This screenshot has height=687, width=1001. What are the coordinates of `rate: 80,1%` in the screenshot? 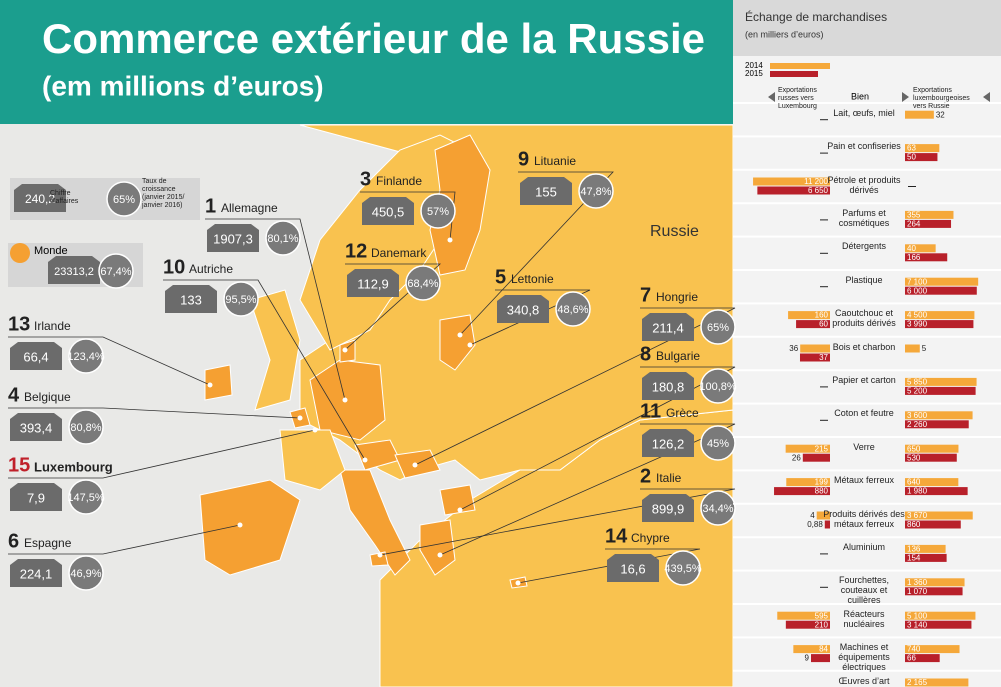 It's located at (282, 239).